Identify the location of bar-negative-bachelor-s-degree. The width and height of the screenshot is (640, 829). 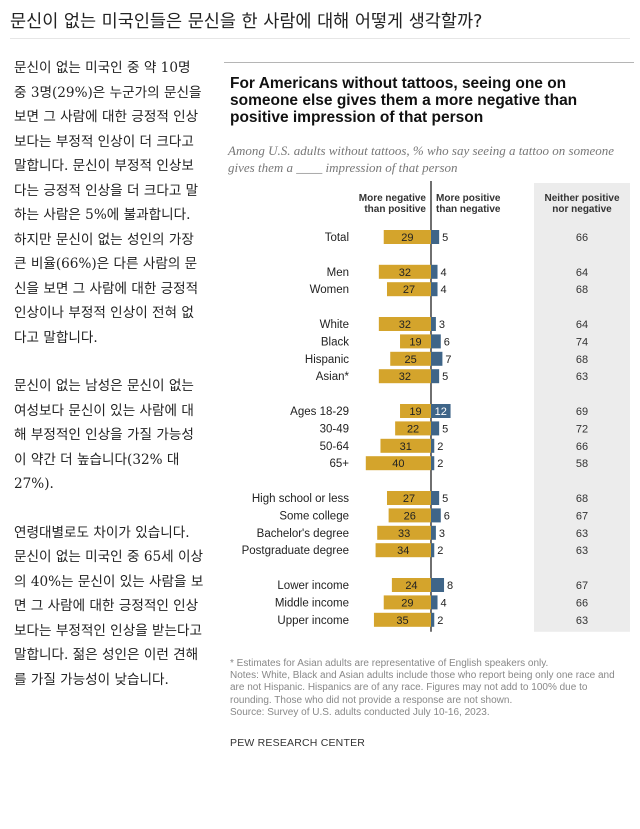
(404, 532).